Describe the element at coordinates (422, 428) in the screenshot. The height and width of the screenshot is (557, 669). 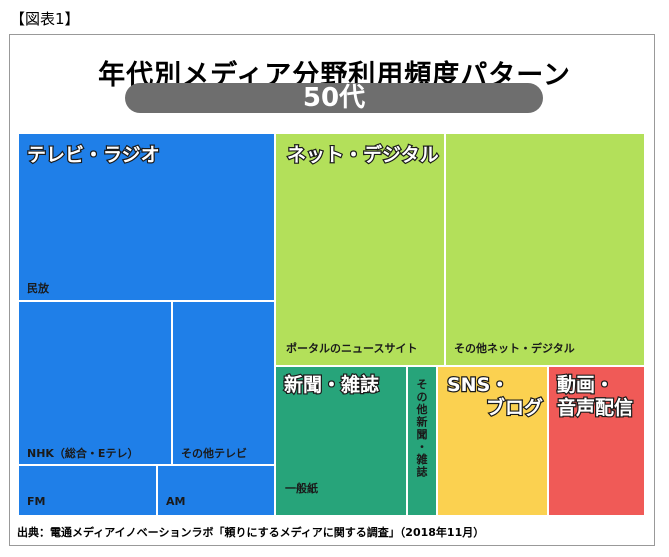
I see `leaf-label-other-newspaper: その他新聞・雑誌` at that location.